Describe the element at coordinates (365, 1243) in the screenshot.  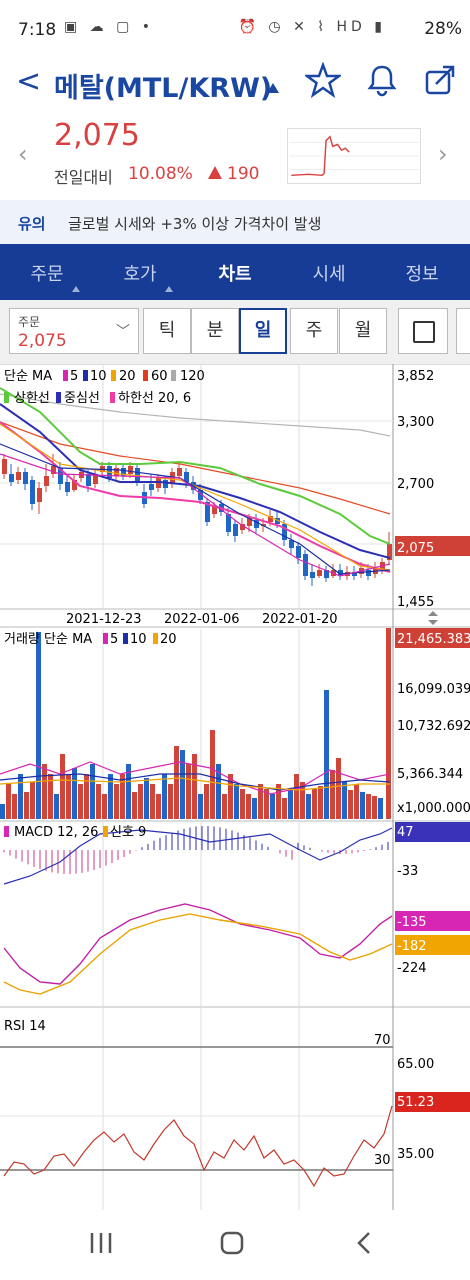
I see `back-nav-icon` at that location.